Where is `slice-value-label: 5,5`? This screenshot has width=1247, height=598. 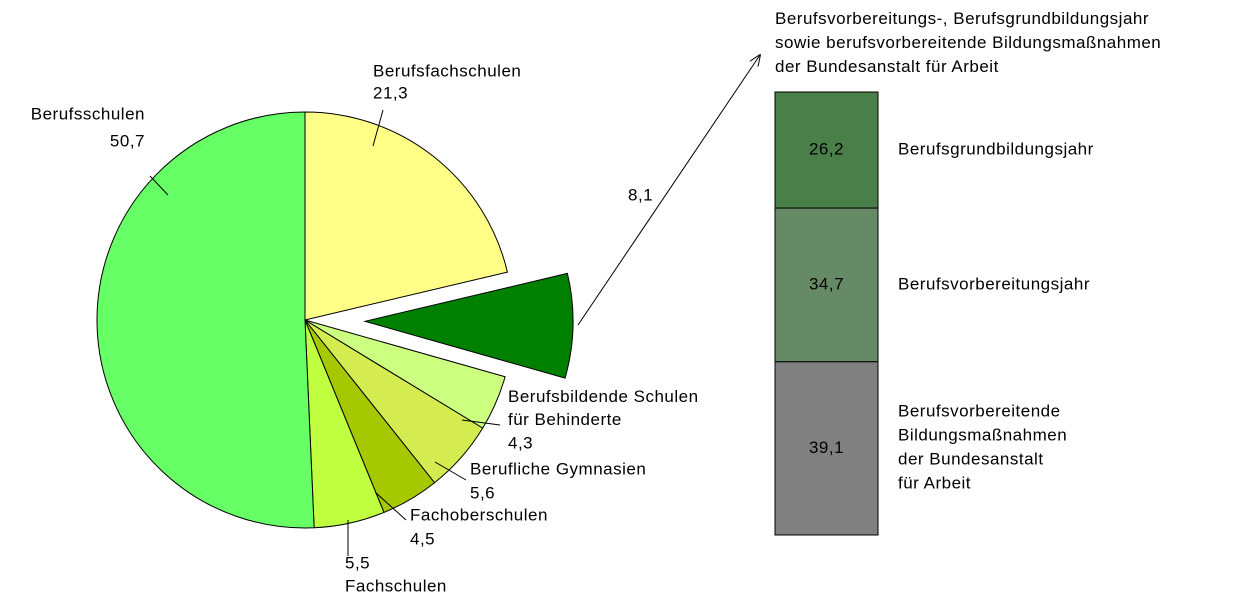 slice-value-label: 5,5 is located at coordinates (357, 562).